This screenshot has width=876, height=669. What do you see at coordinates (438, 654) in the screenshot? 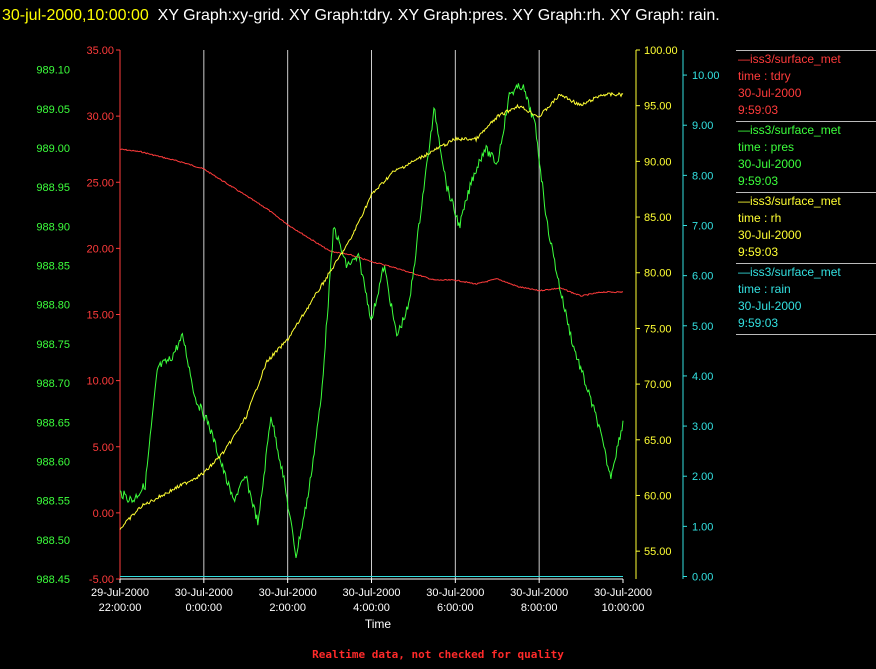
I see `quality-note: Realtime data, not checked for quality` at bounding box center [438, 654].